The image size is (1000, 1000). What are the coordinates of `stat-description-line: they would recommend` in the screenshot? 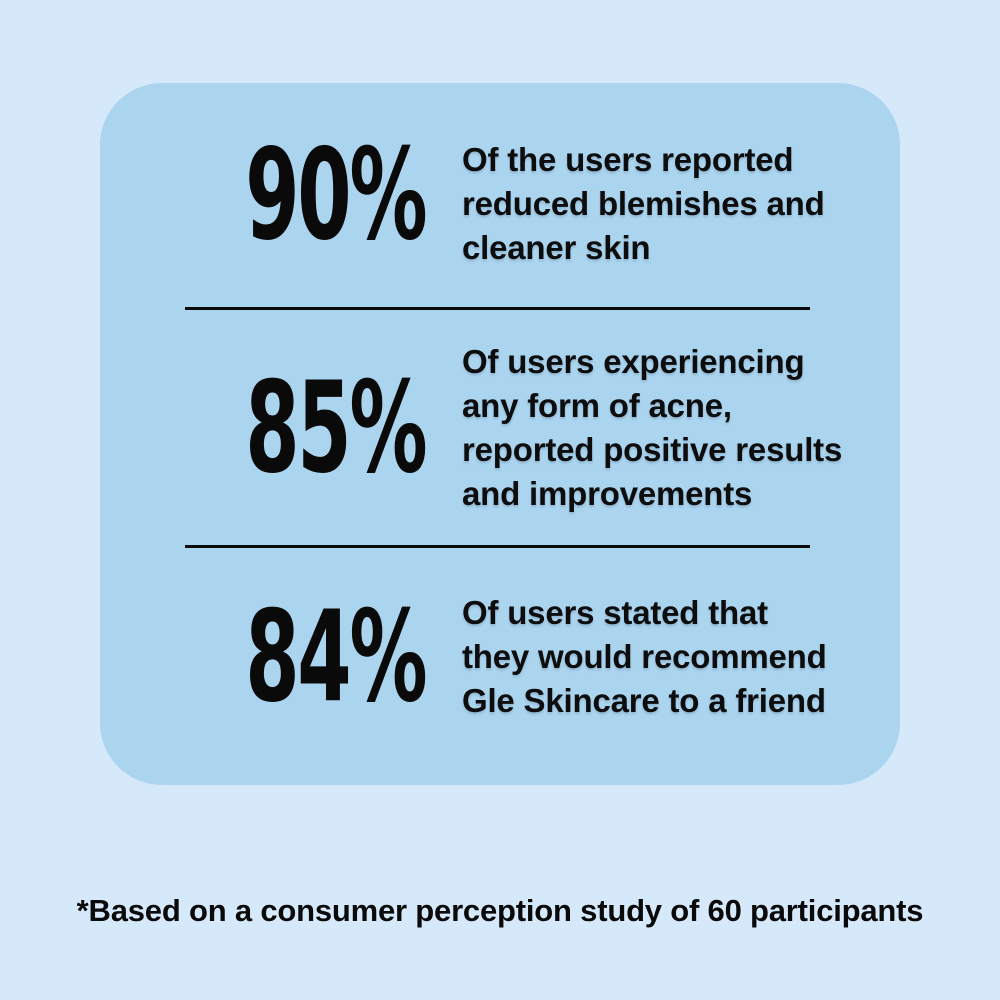 It's located at (644, 656).